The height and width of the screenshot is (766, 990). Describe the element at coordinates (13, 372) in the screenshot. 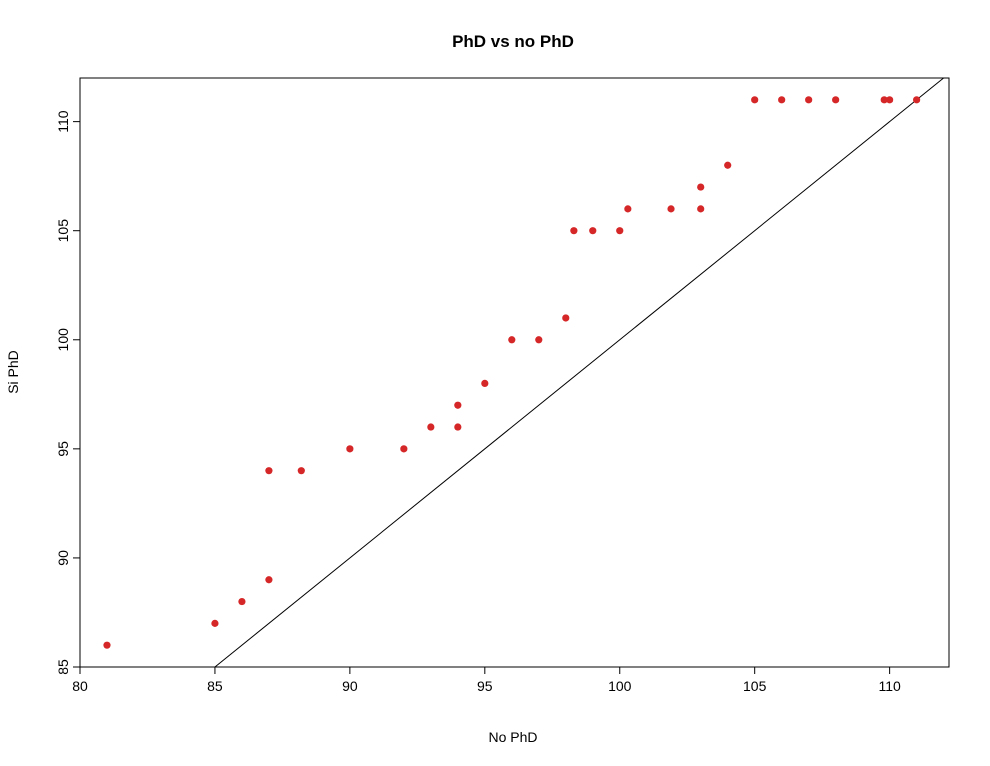

I see `y-axis-label: Si PhD` at that location.